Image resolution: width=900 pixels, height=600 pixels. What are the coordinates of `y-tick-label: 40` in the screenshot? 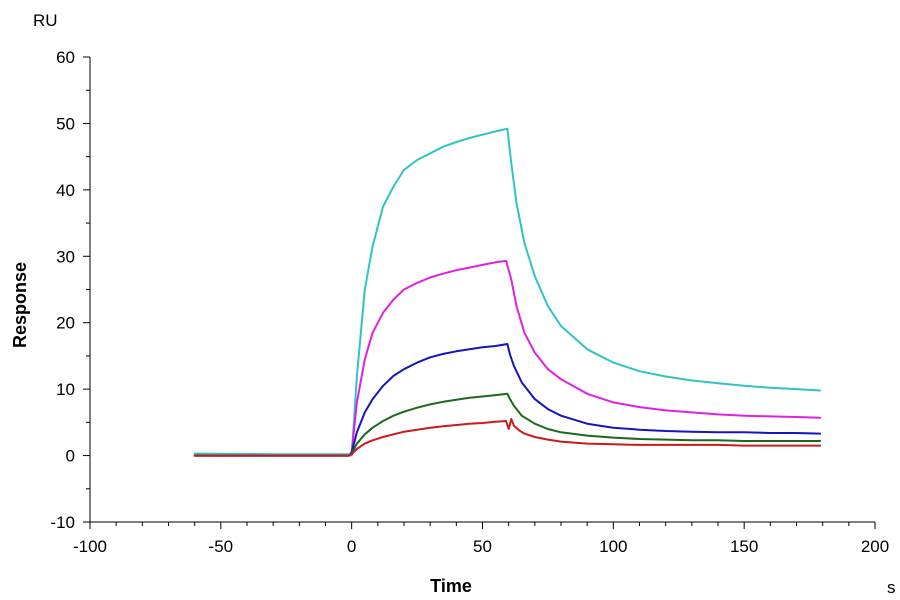 It's located at (65, 190).